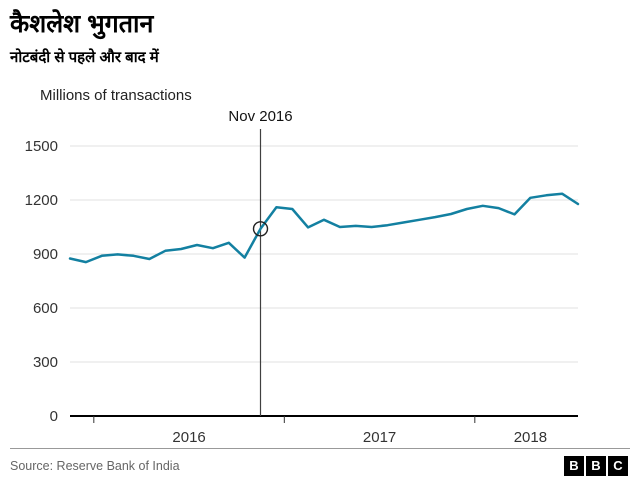 Image resolution: width=640 pixels, height=481 pixels. I want to click on svg-text: 2018, so click(530, 436).